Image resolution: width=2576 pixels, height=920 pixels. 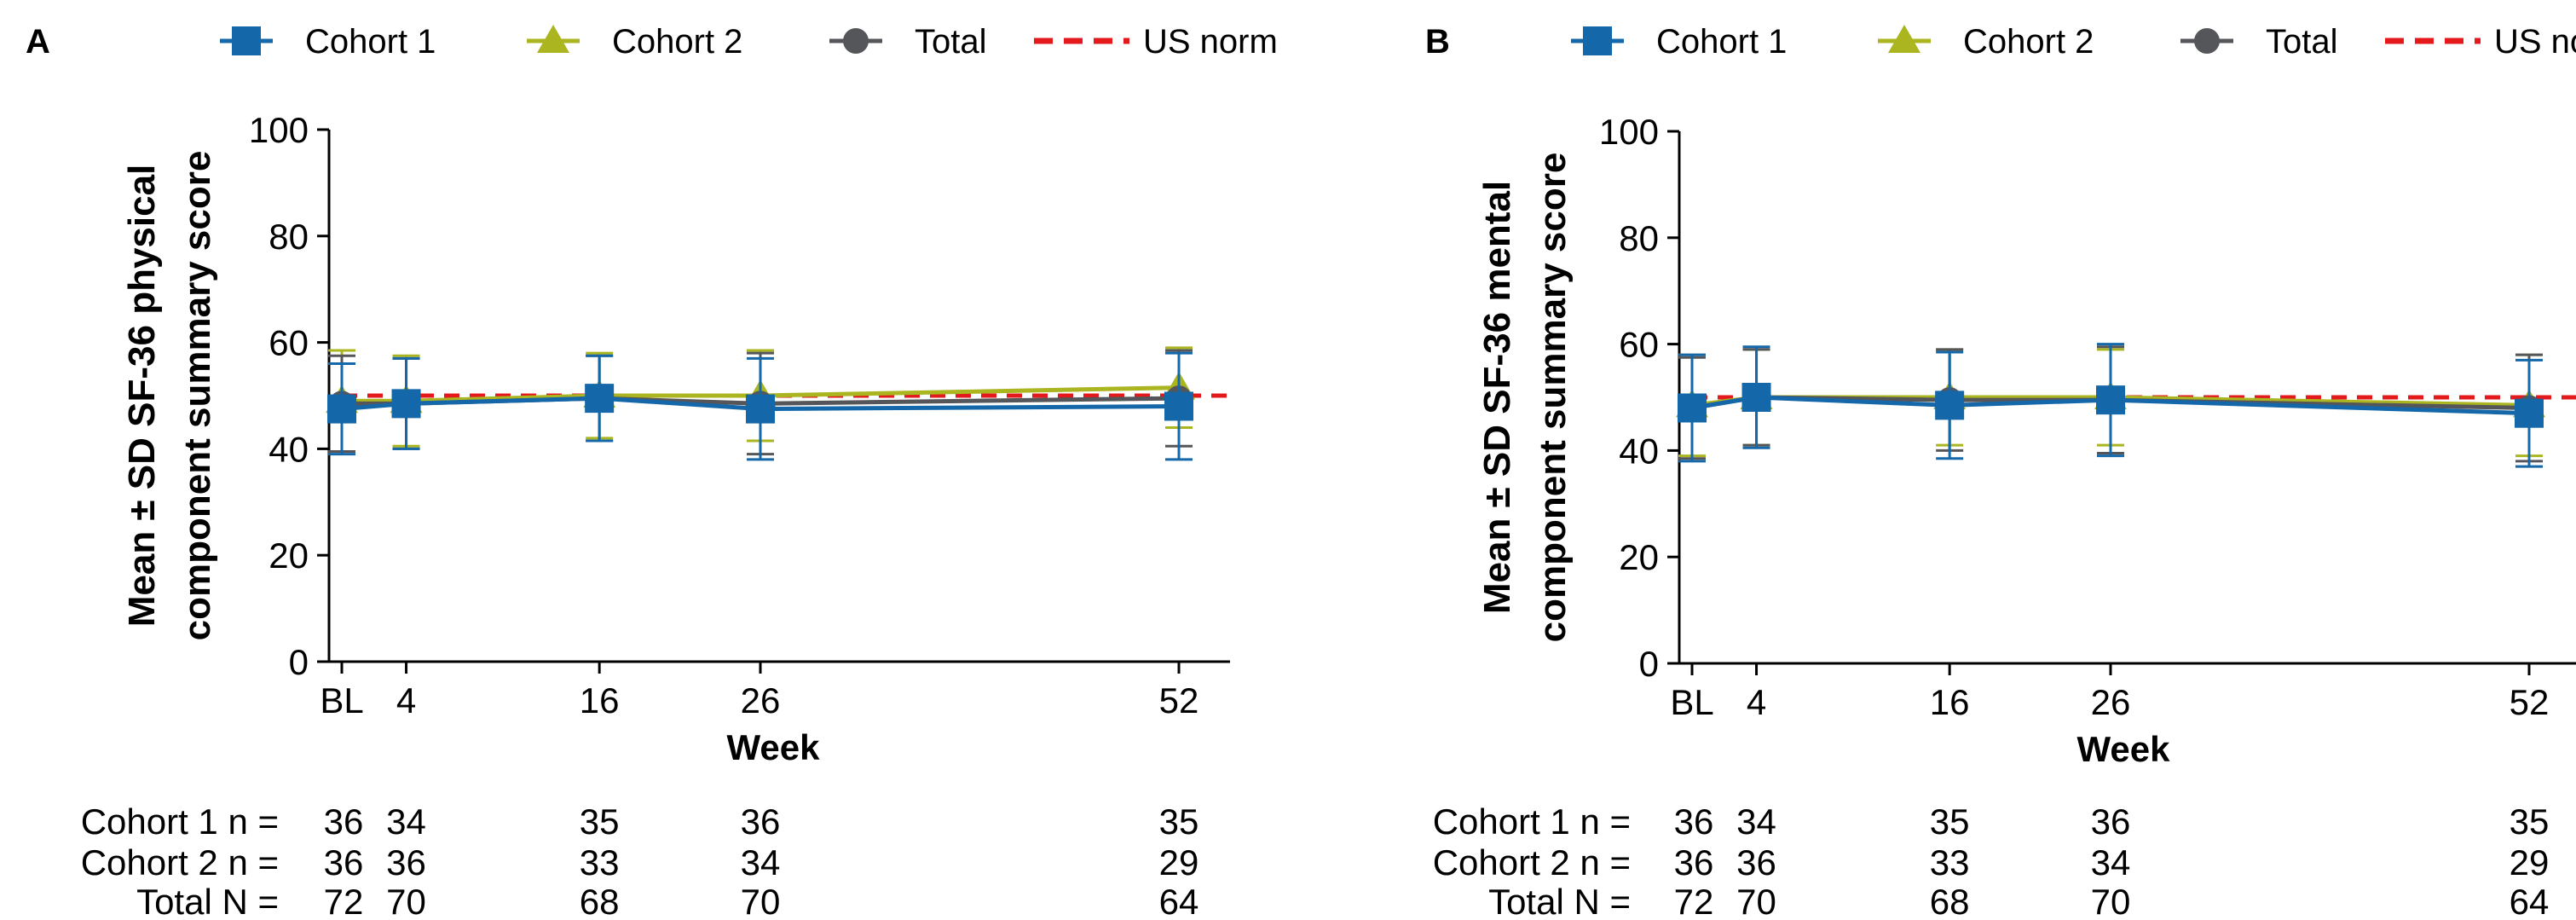 What do you see at coordinates (38, 42) in the screenshot?
I see `panel-label: A` at bounding box center [38, 42].